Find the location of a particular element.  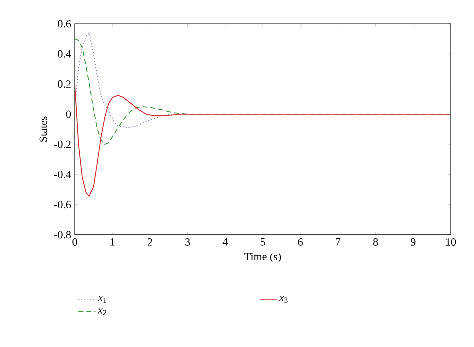

legend-label: x$_{3}$ is located at coordinates (283, 299).